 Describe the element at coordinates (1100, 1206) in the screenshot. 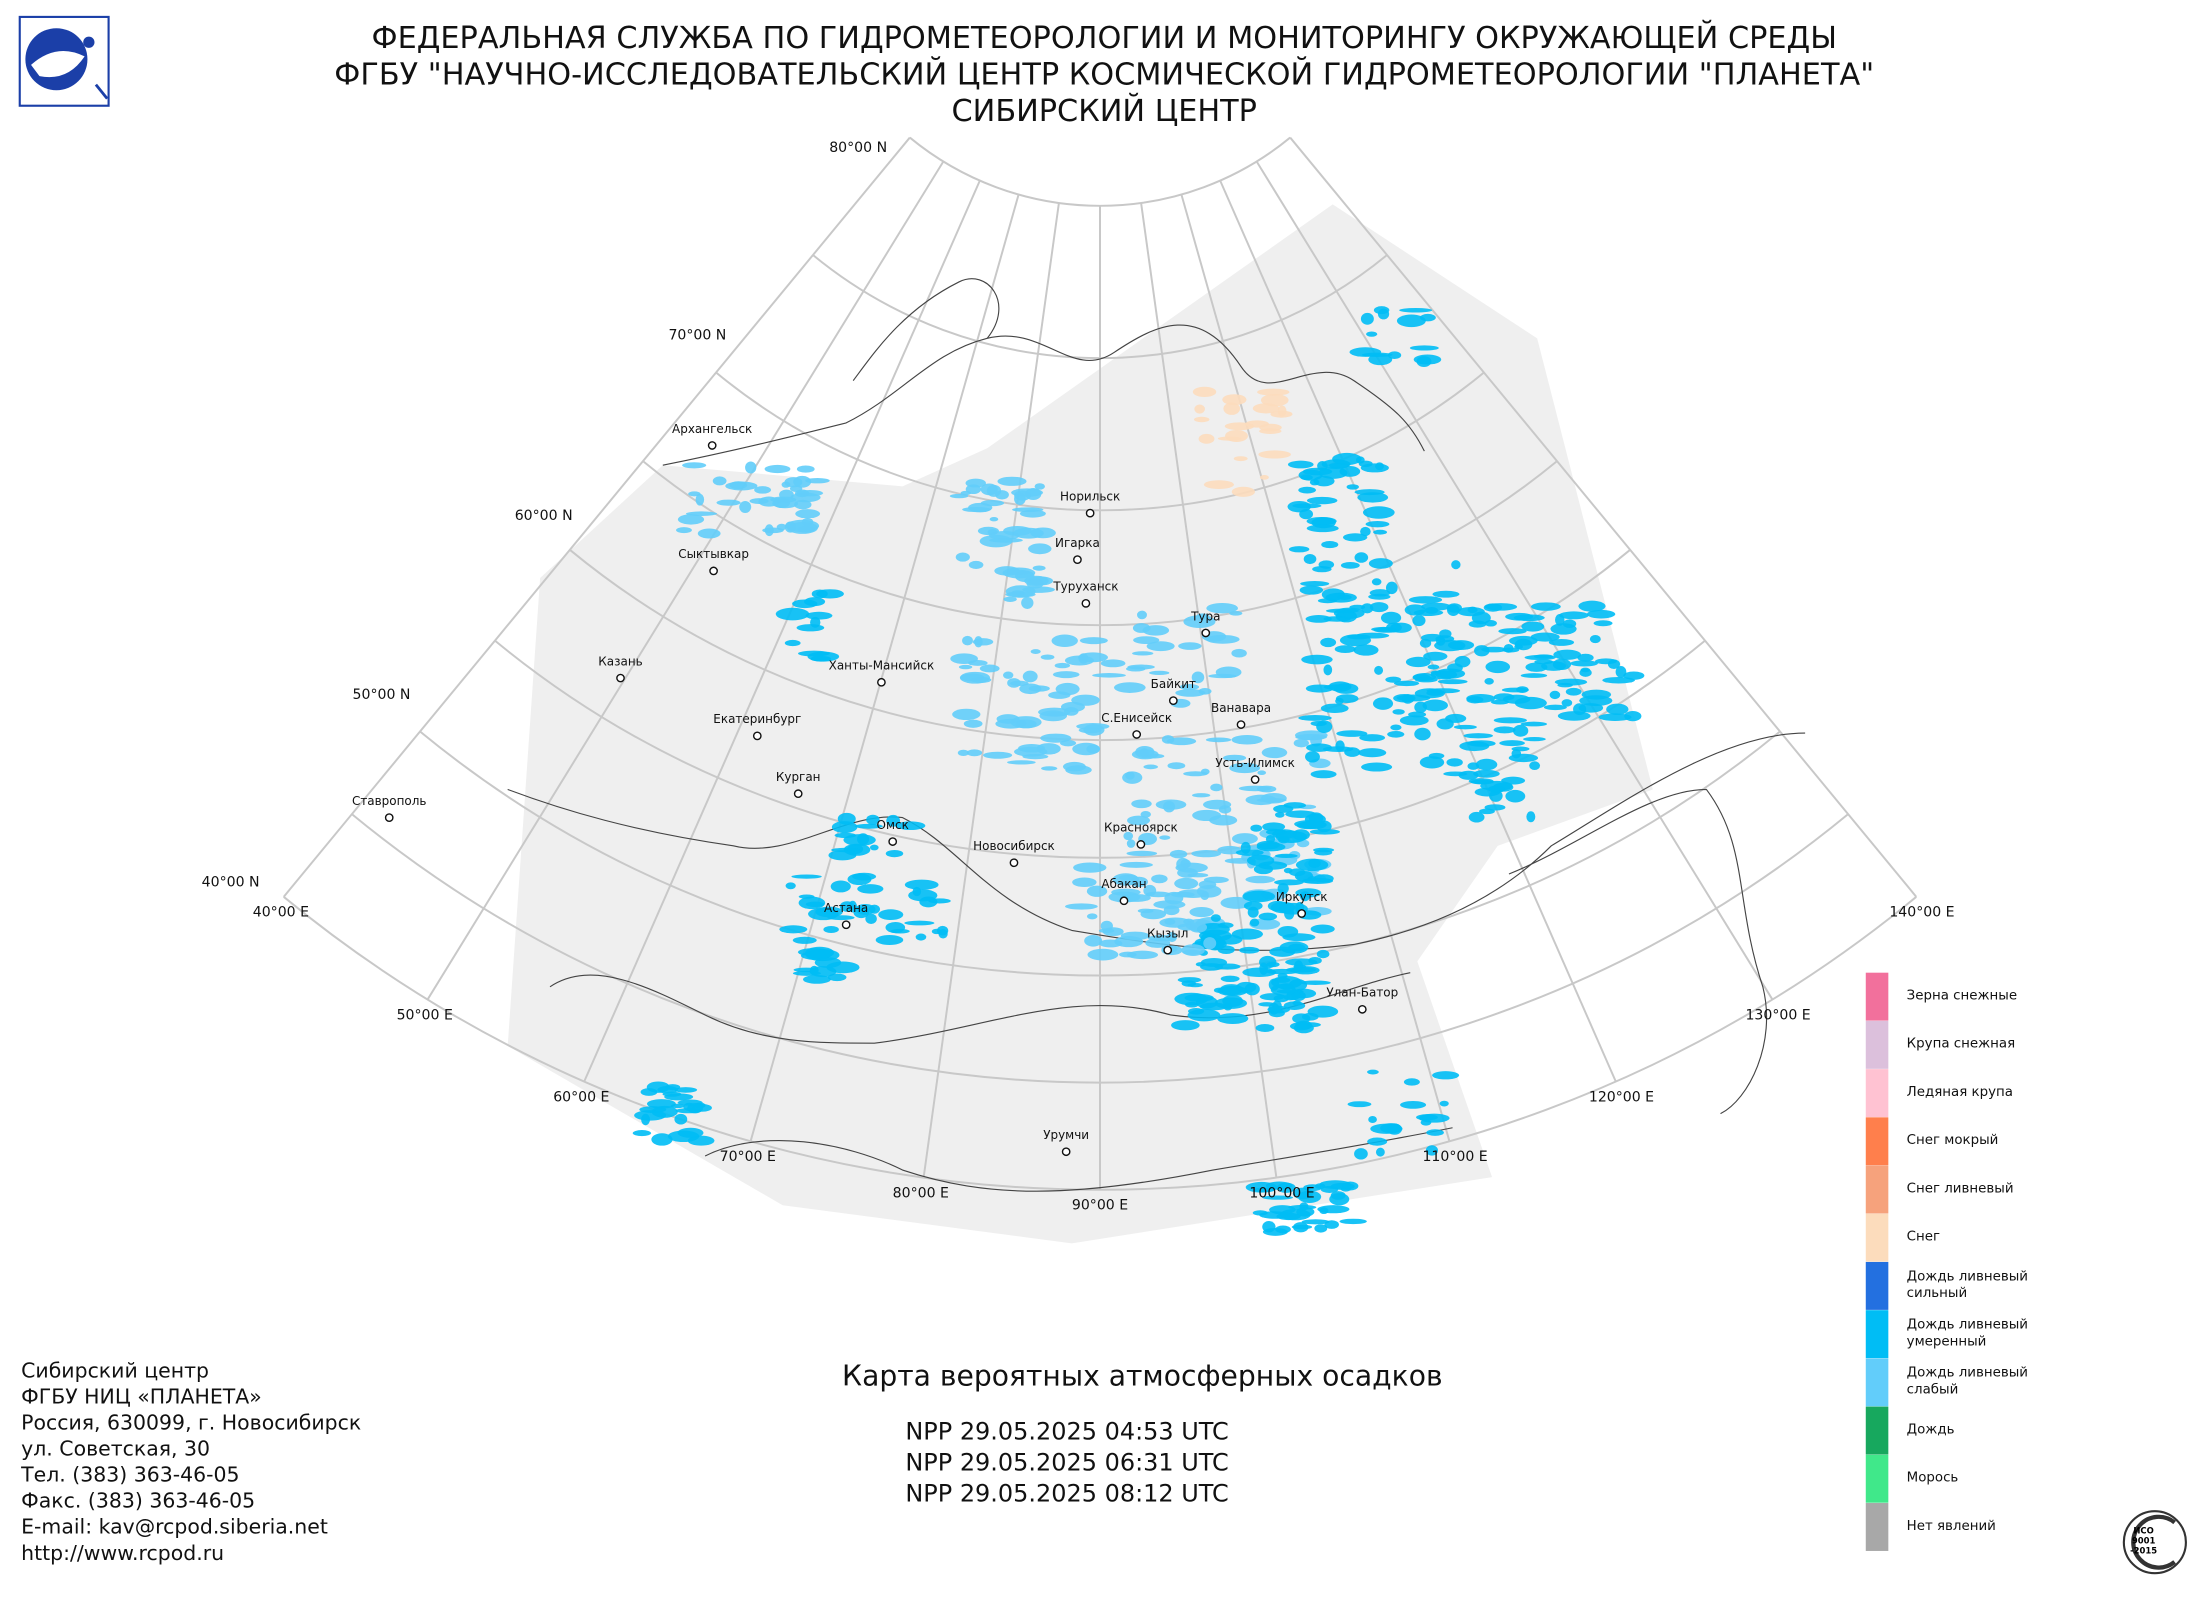

I see `longitude-label: 90°00 E` at that location.